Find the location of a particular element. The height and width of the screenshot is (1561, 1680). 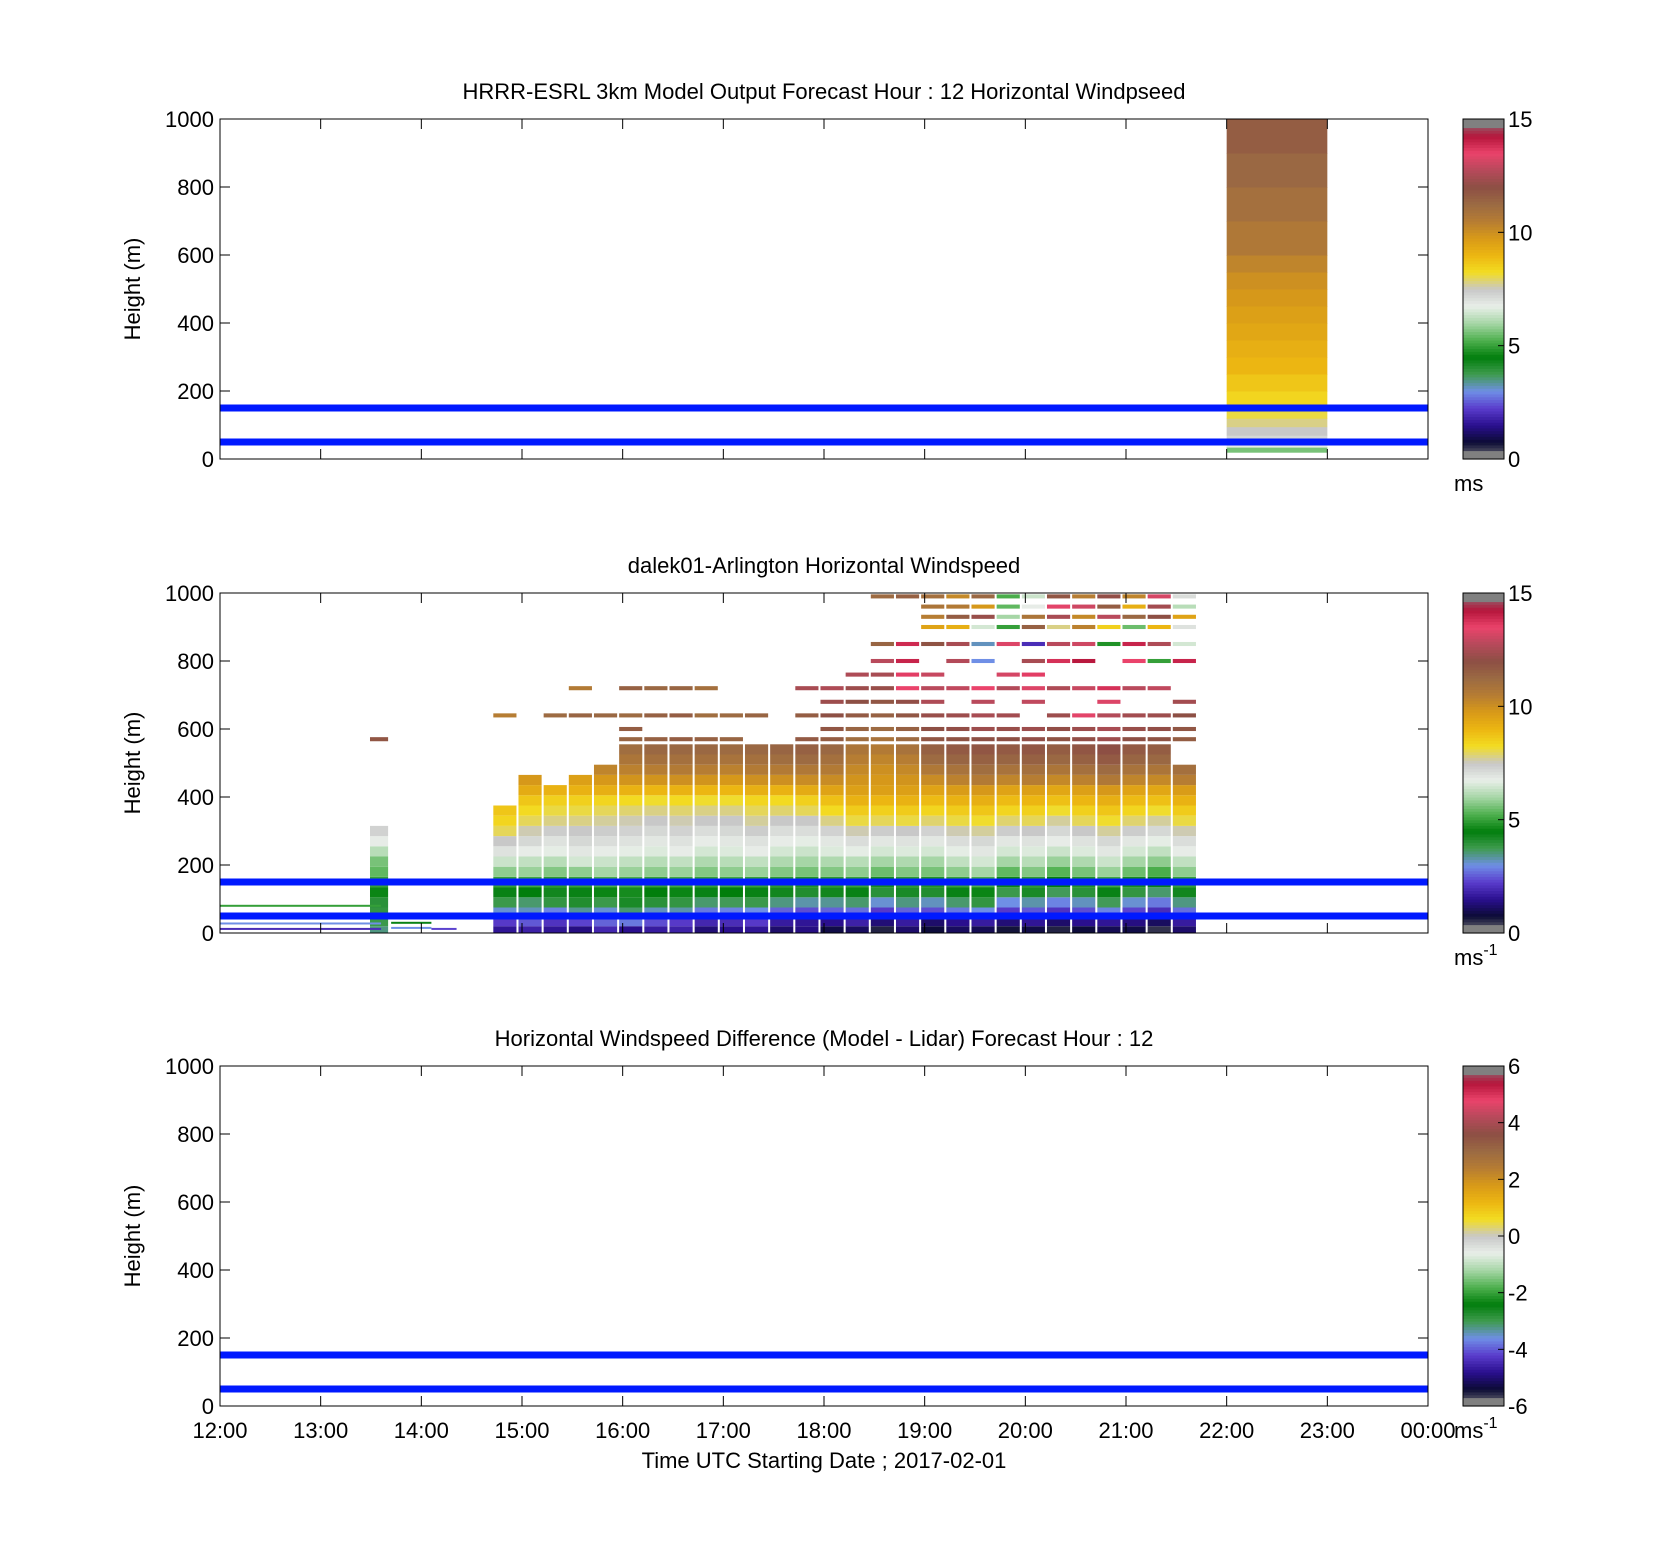

lidar-trace is located at coordinates (411, 927).